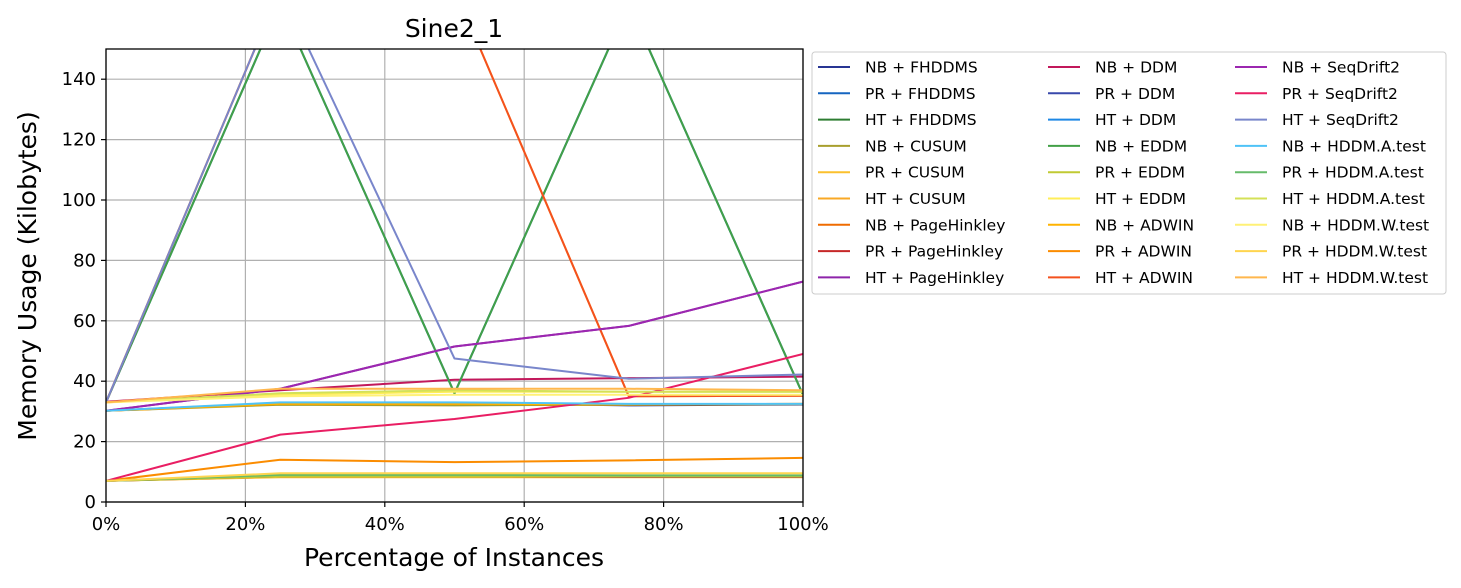 This screenshot has height=588, width=1461. What do you see at coordinates (915, 199) in the screenshot?
I see `legend-label-6: HT + CUSUM` at bounding box center [915, 199].